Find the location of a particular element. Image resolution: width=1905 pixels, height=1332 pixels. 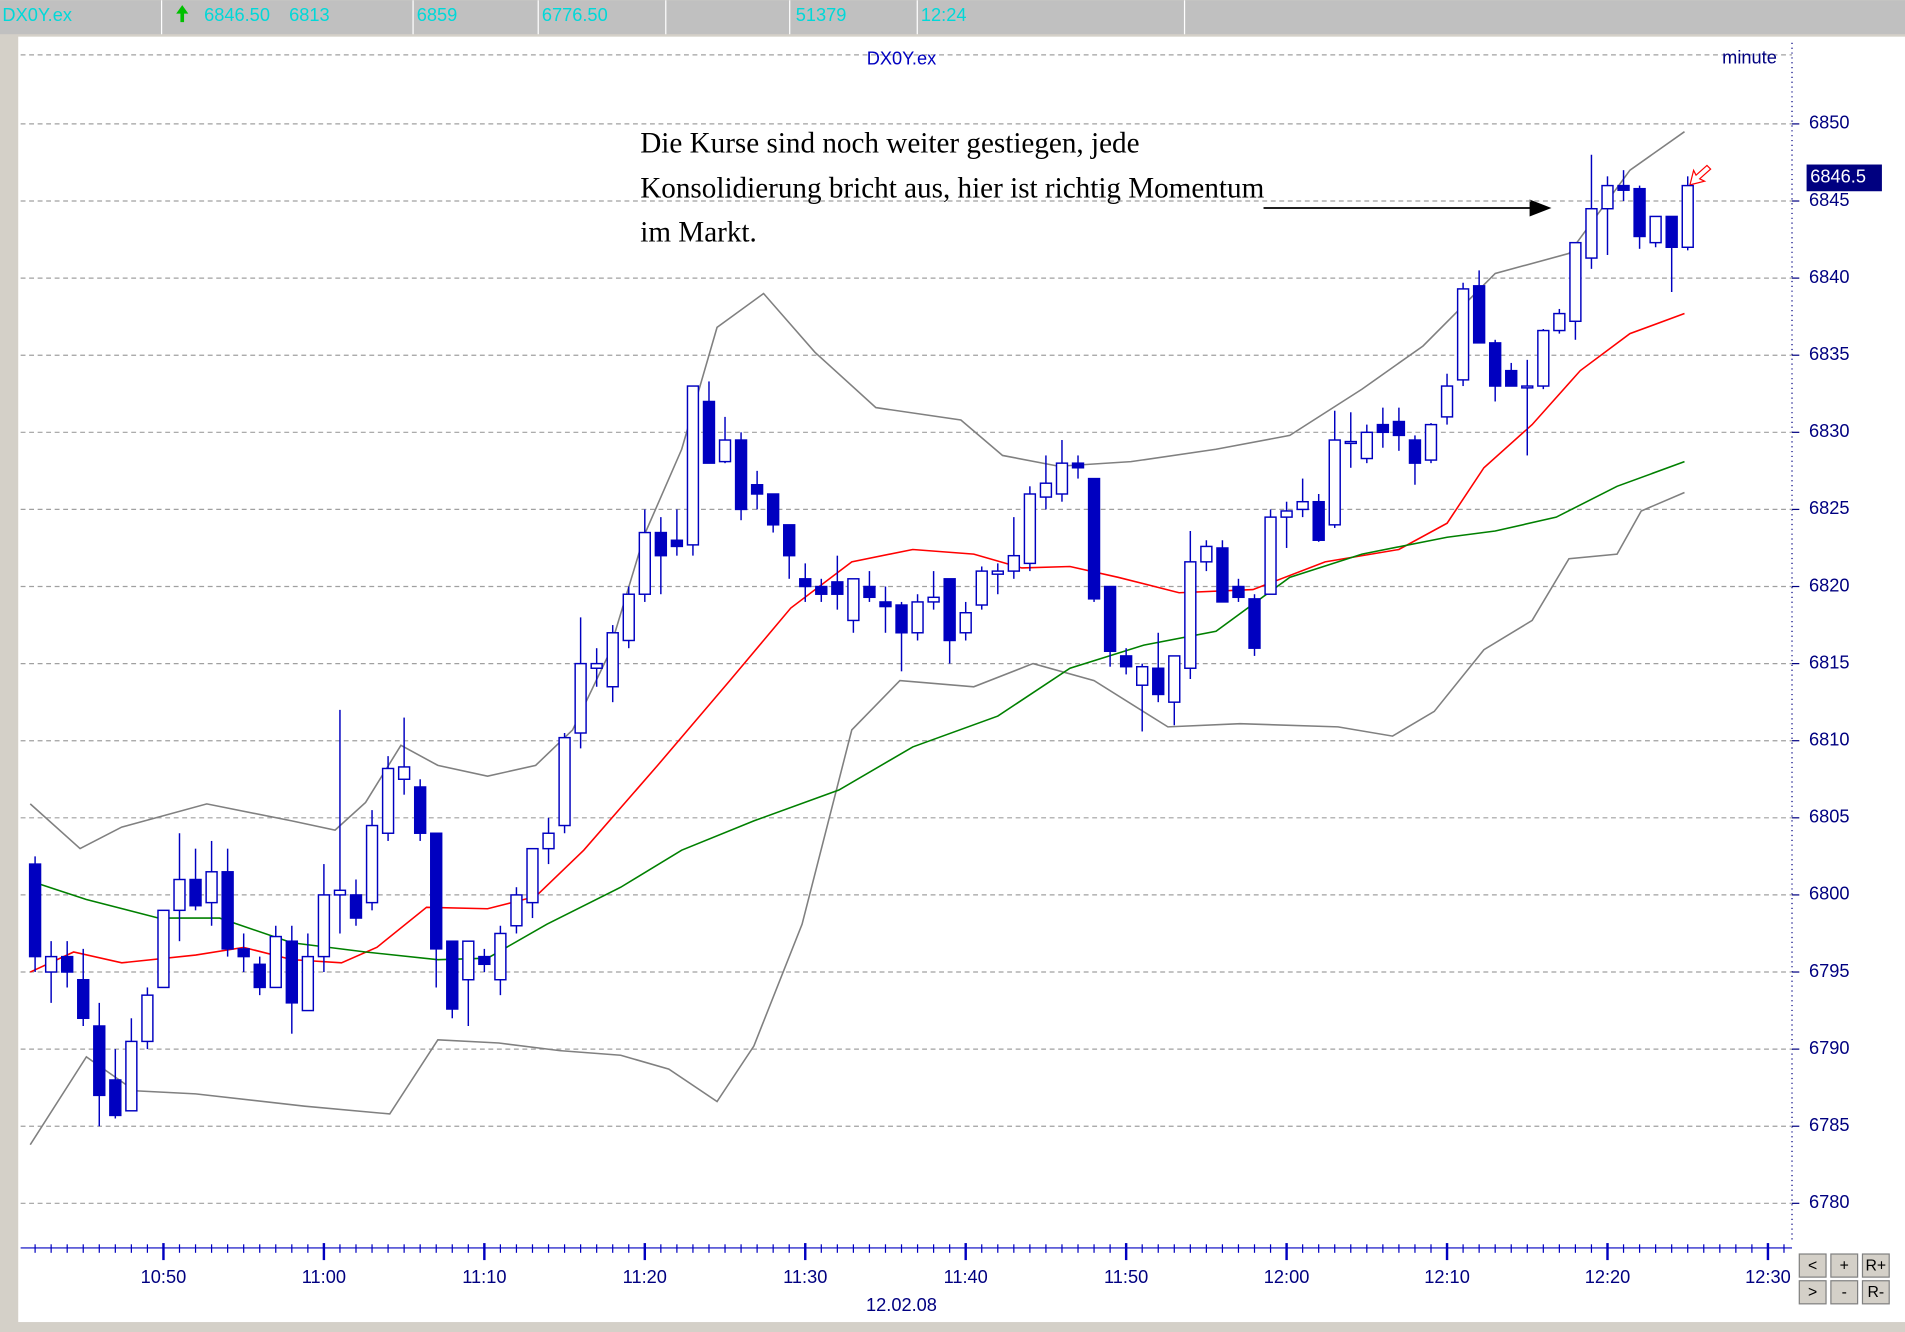

status-high: 6859 is located at coordinates (437, 15).